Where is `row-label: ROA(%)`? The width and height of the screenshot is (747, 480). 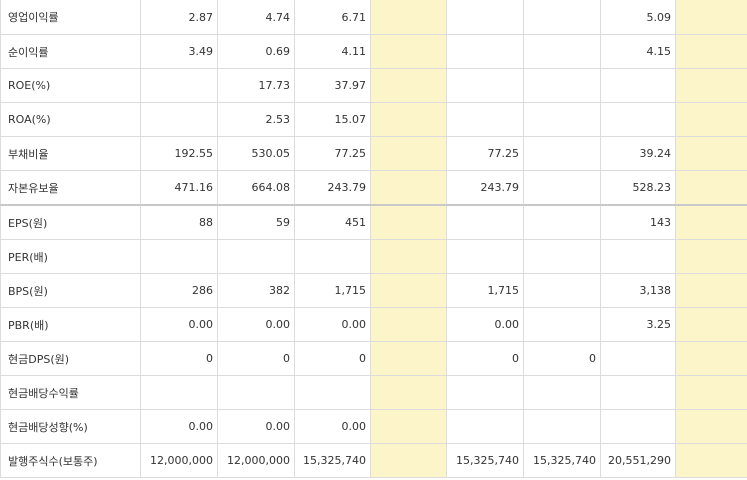
row-label: ROA(%) is located at coordinates (70, 119).